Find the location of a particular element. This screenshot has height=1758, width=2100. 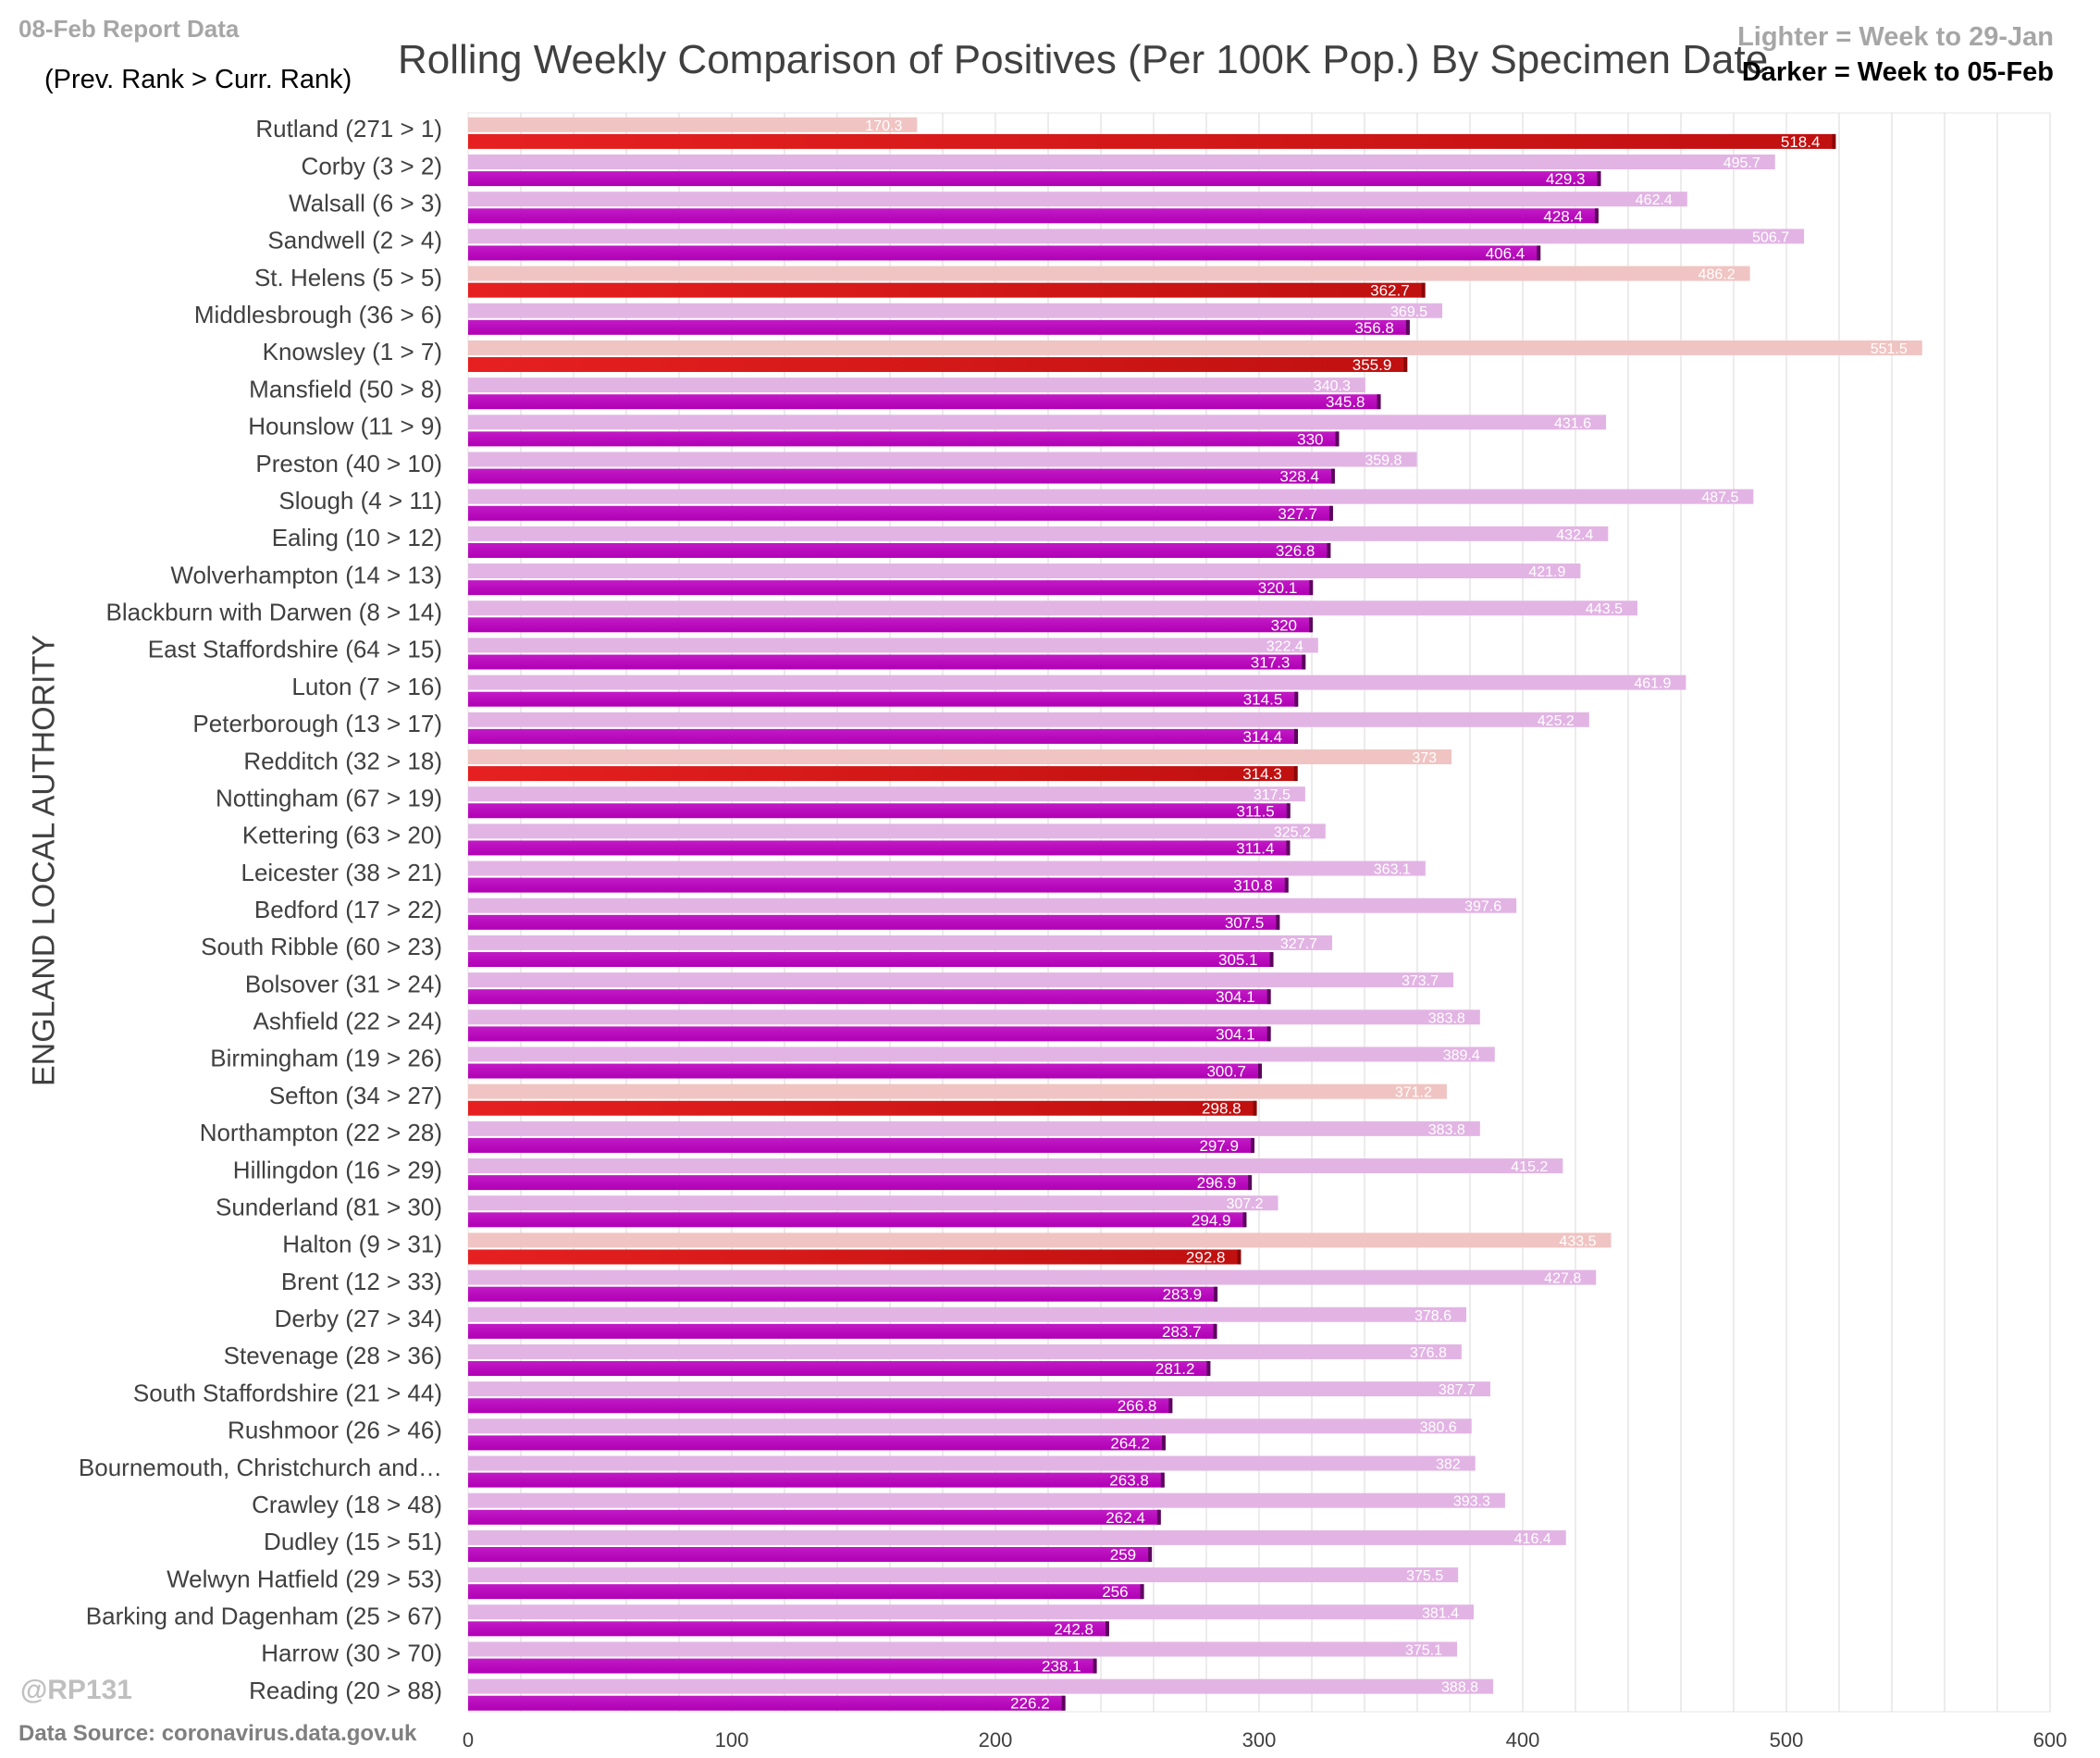

data-label-previous-week: 443.5 is located at coordinates (1604, 609).